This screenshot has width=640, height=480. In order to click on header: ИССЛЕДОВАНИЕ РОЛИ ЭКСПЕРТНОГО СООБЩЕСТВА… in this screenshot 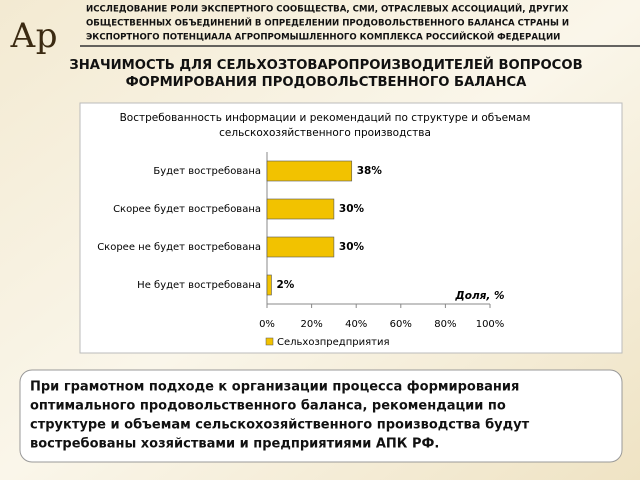, I will do `click(327, 23)`.